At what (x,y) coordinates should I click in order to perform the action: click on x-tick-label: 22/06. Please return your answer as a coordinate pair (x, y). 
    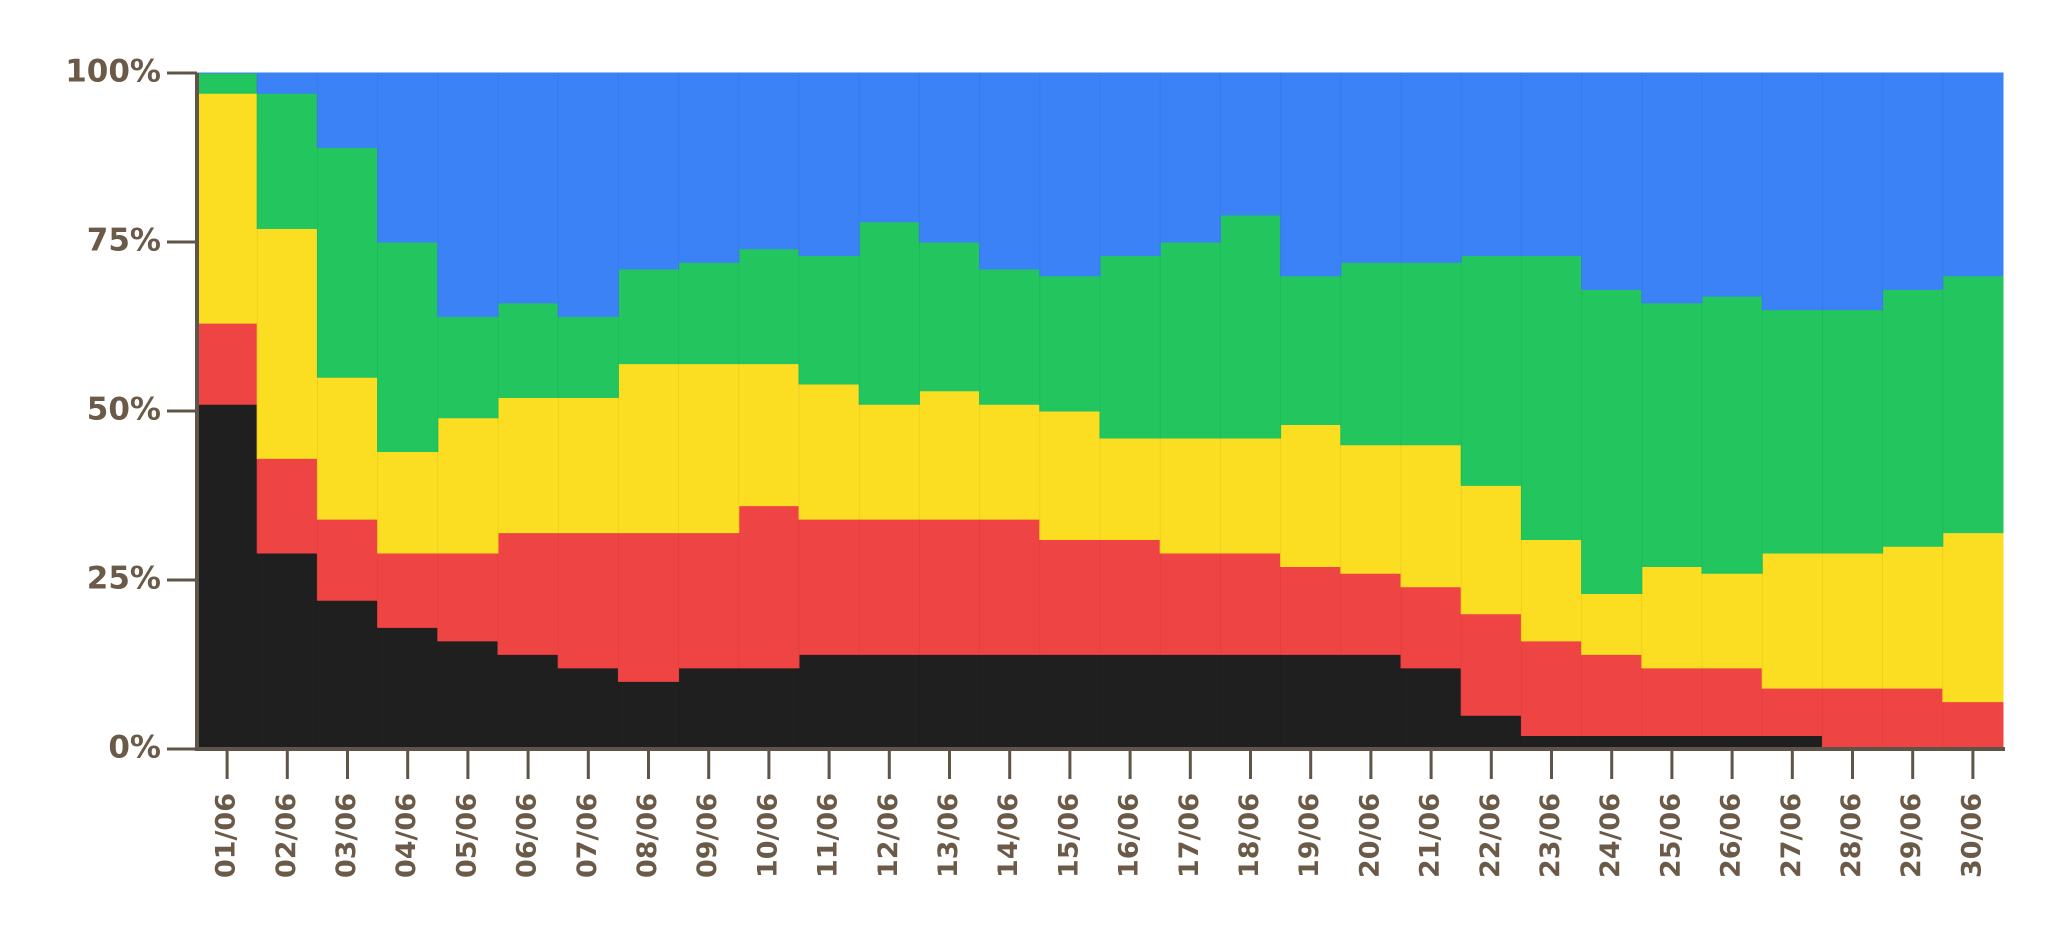
    Looking at the image, I should click on (1490, 835).